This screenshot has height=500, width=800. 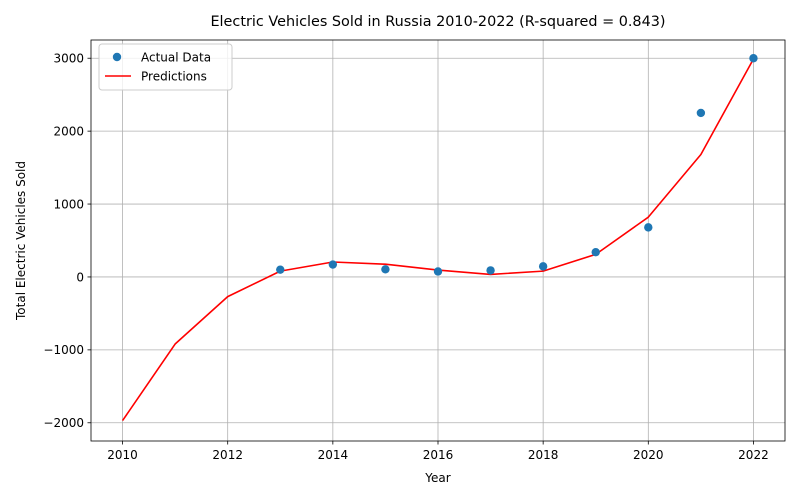 What do you see at coordinates (648, 455) in the screenshot?
I see `x-tick-label: 2020` at bounding box center [648, 455].